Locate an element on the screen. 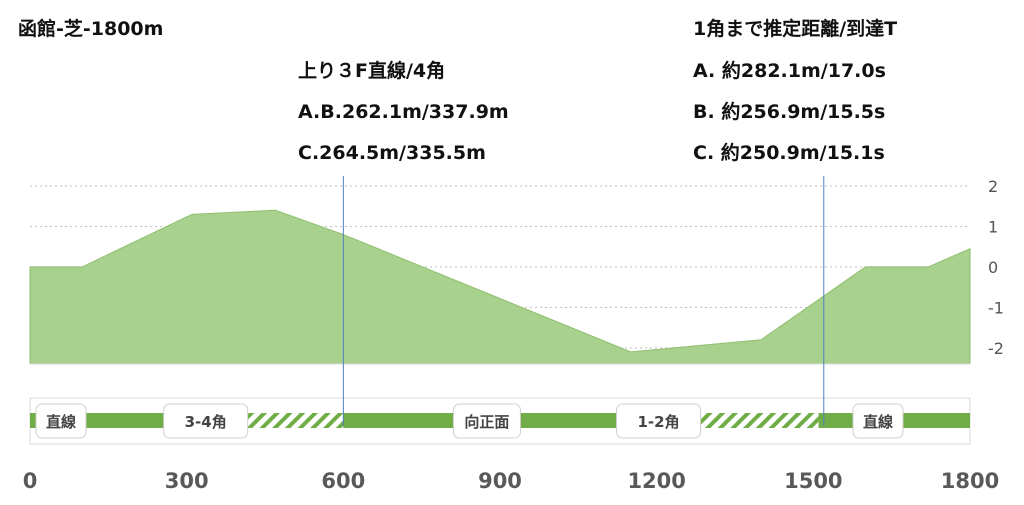 The image size is (1024, 505). segment-label: 3-4角 is located at coordinates (206, 422).